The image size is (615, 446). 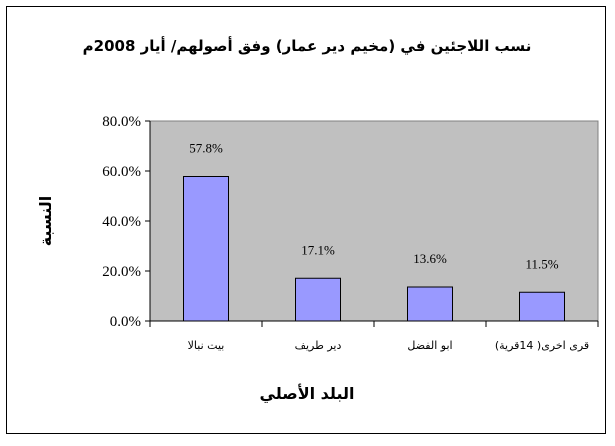 I want to click on y-tick-label: 20.0%, so click(x=121, y=272).